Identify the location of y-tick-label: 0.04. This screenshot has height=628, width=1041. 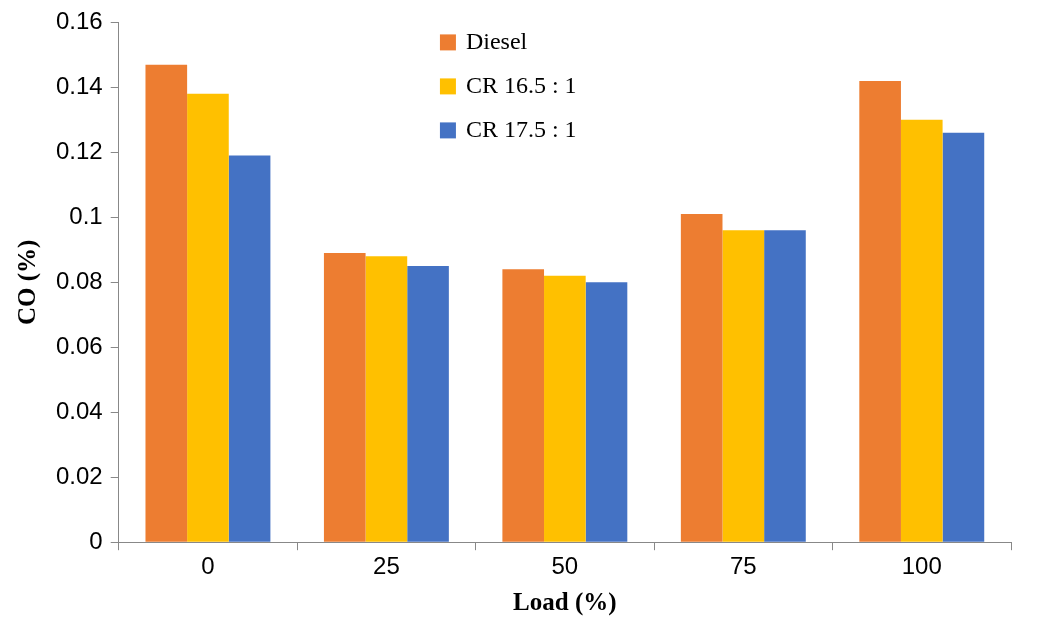
(79, 410).